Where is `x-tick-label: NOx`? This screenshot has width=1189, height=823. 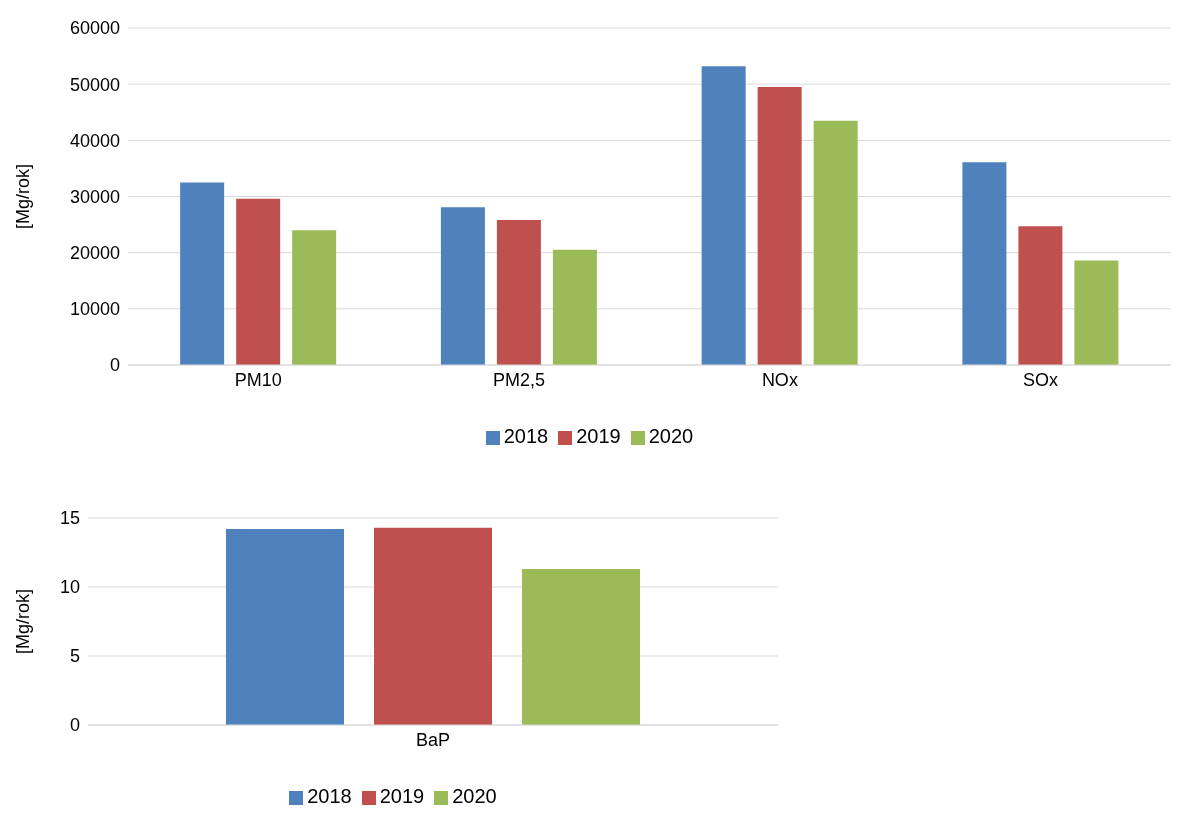 x-tick-label: NOx is located at coordinates (779, 379).